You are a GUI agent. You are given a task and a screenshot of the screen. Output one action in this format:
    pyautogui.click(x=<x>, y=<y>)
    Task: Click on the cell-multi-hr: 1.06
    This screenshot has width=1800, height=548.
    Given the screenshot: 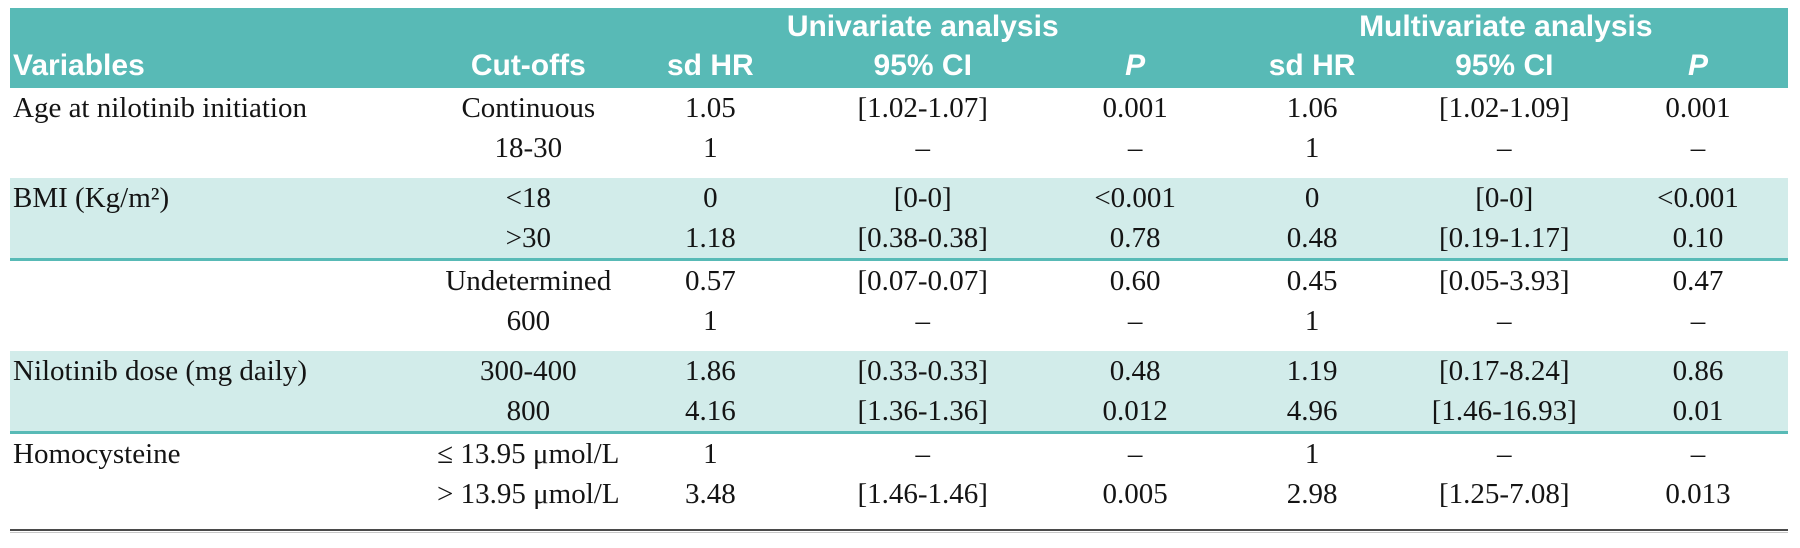 What is the action you would take?
    pyautogui.click(x=1312, y=108)
    